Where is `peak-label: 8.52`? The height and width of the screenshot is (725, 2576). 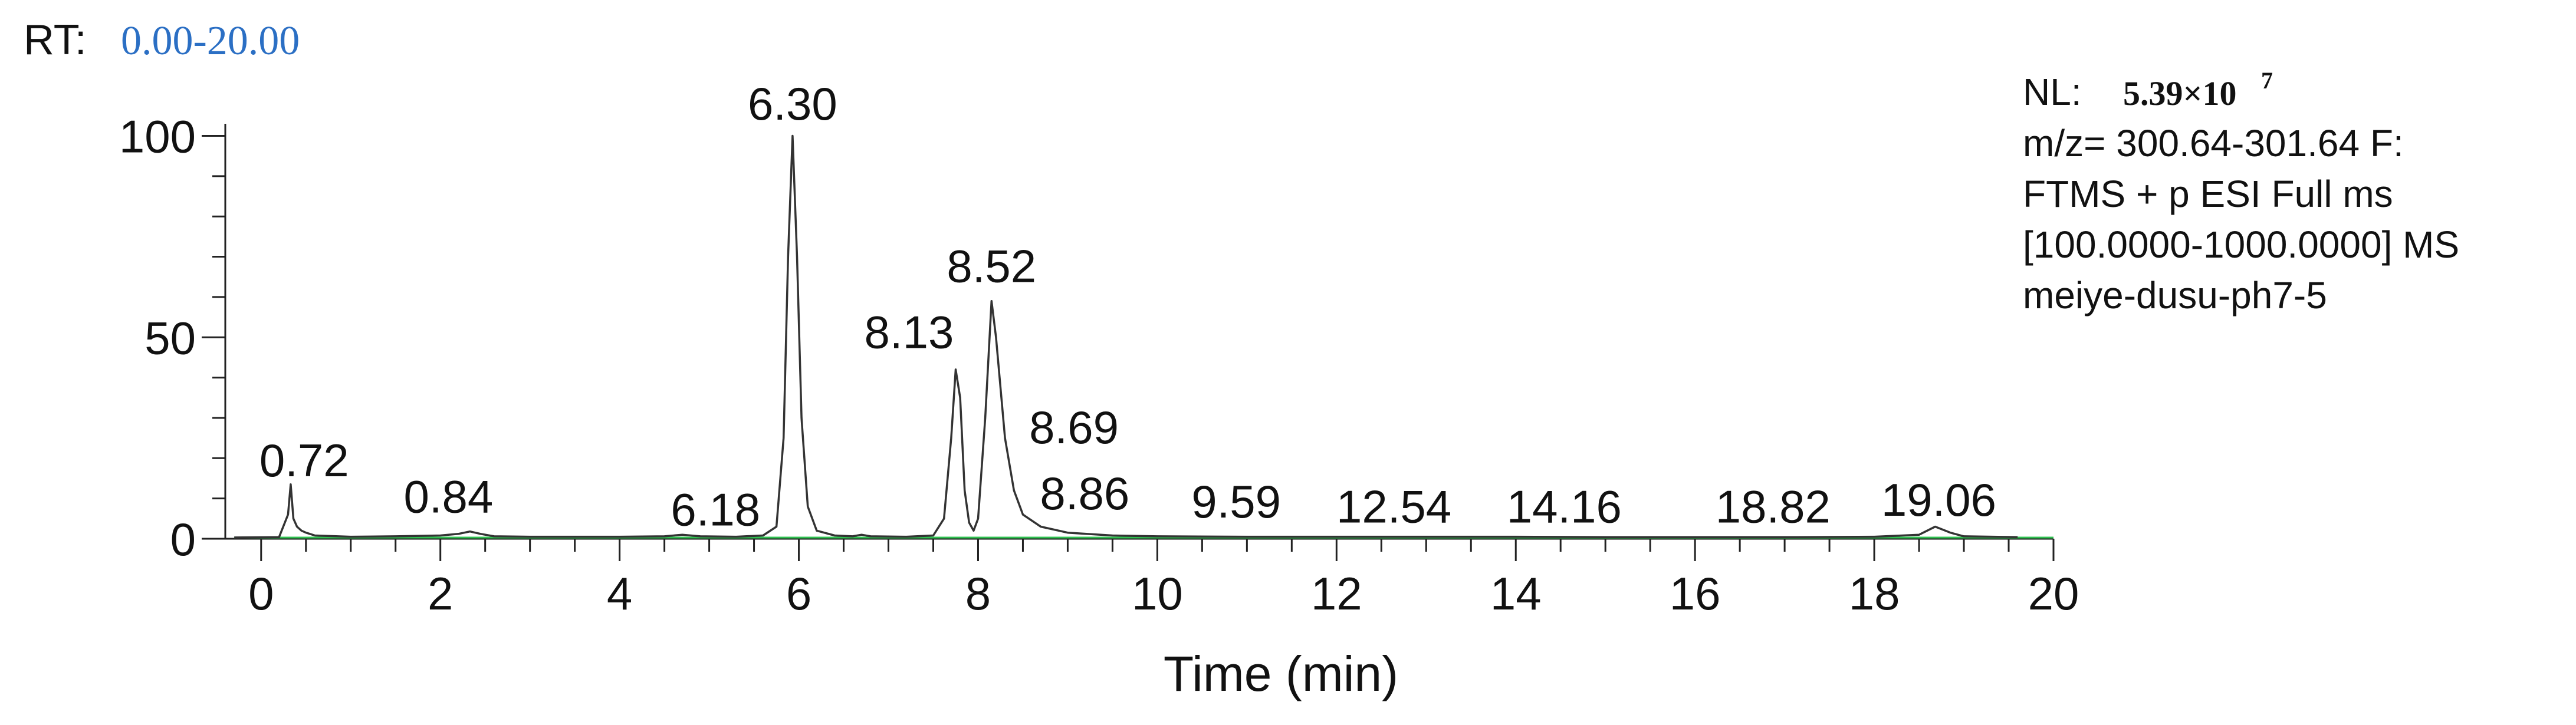 peak-label: 8.52 is located at coordinates (991, 266).